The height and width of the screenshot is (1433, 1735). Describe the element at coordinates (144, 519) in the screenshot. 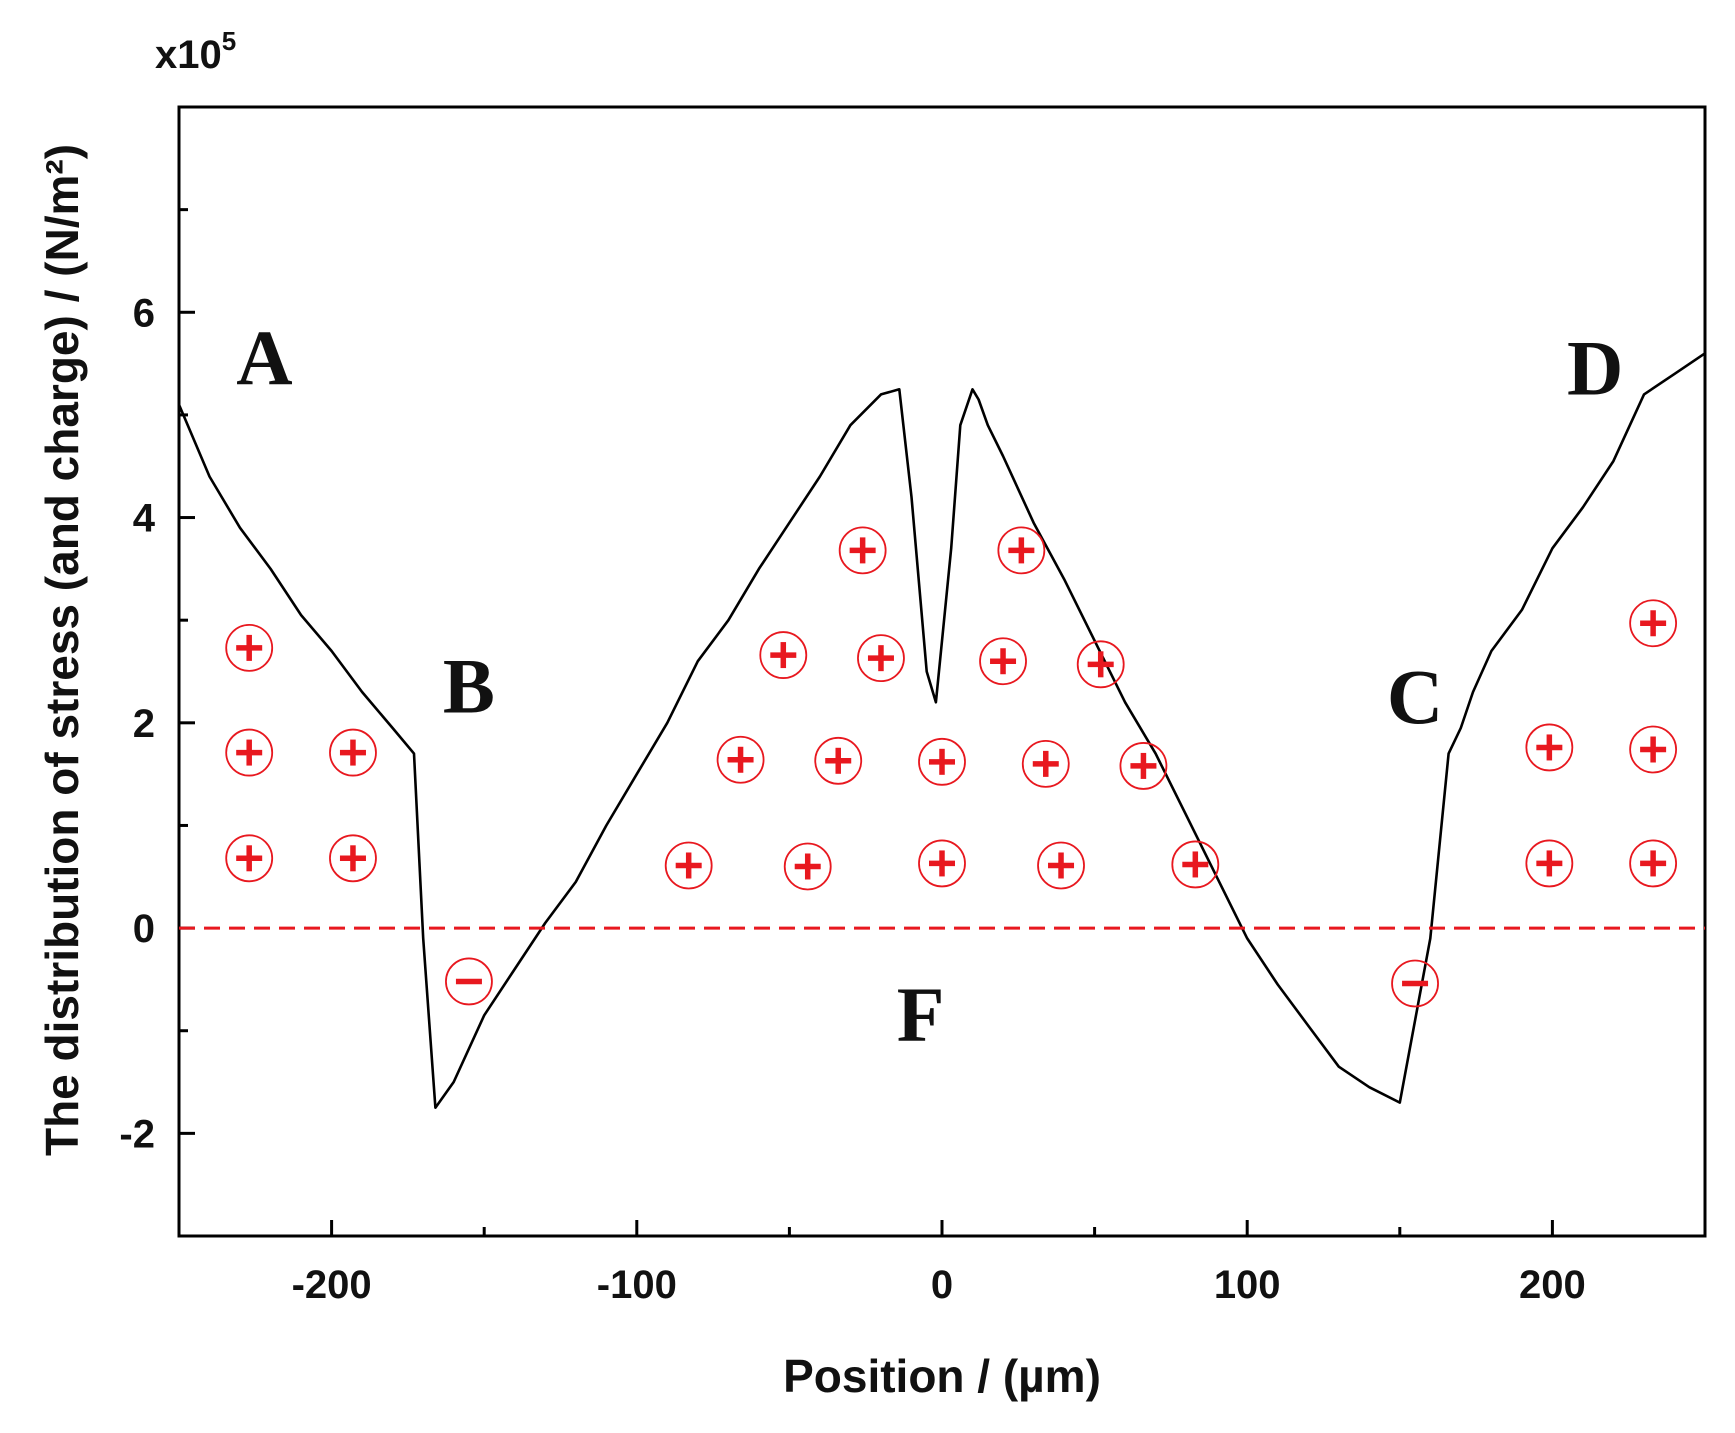

I see `y-tick-label: 4` at that location.